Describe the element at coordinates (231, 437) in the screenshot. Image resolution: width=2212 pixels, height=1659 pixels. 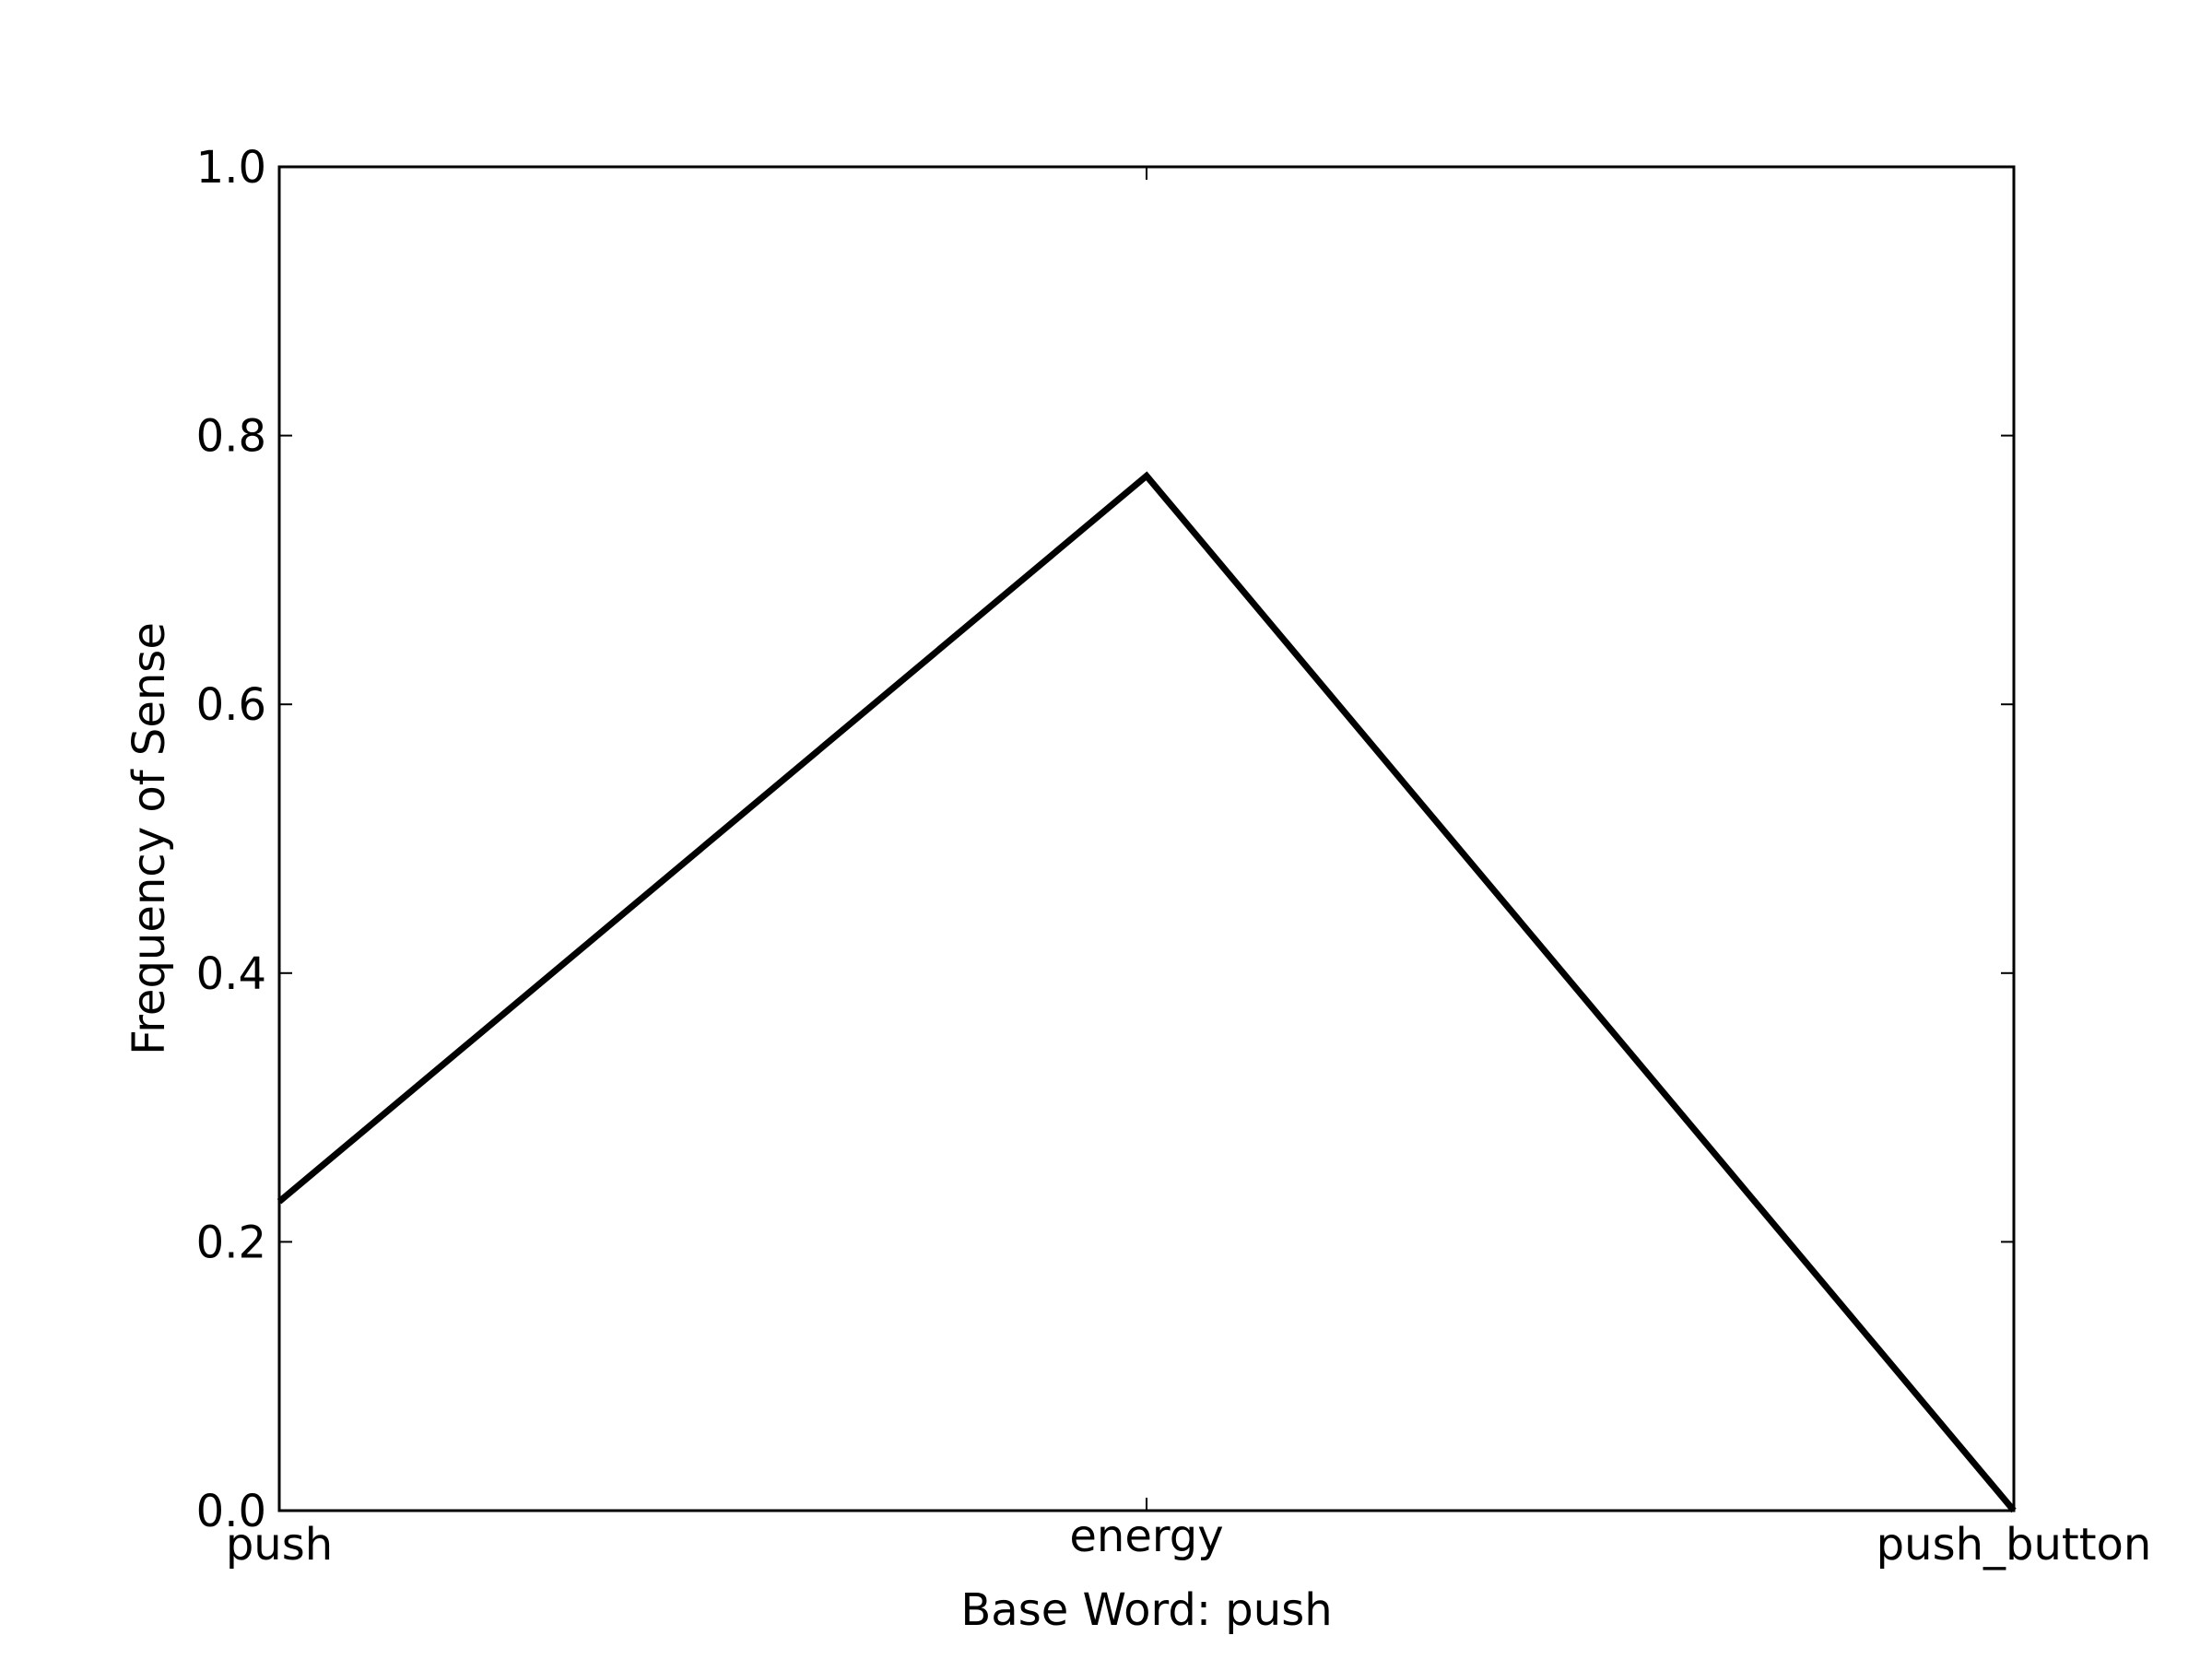
I see `y-tick-label: 0.8` at that location.